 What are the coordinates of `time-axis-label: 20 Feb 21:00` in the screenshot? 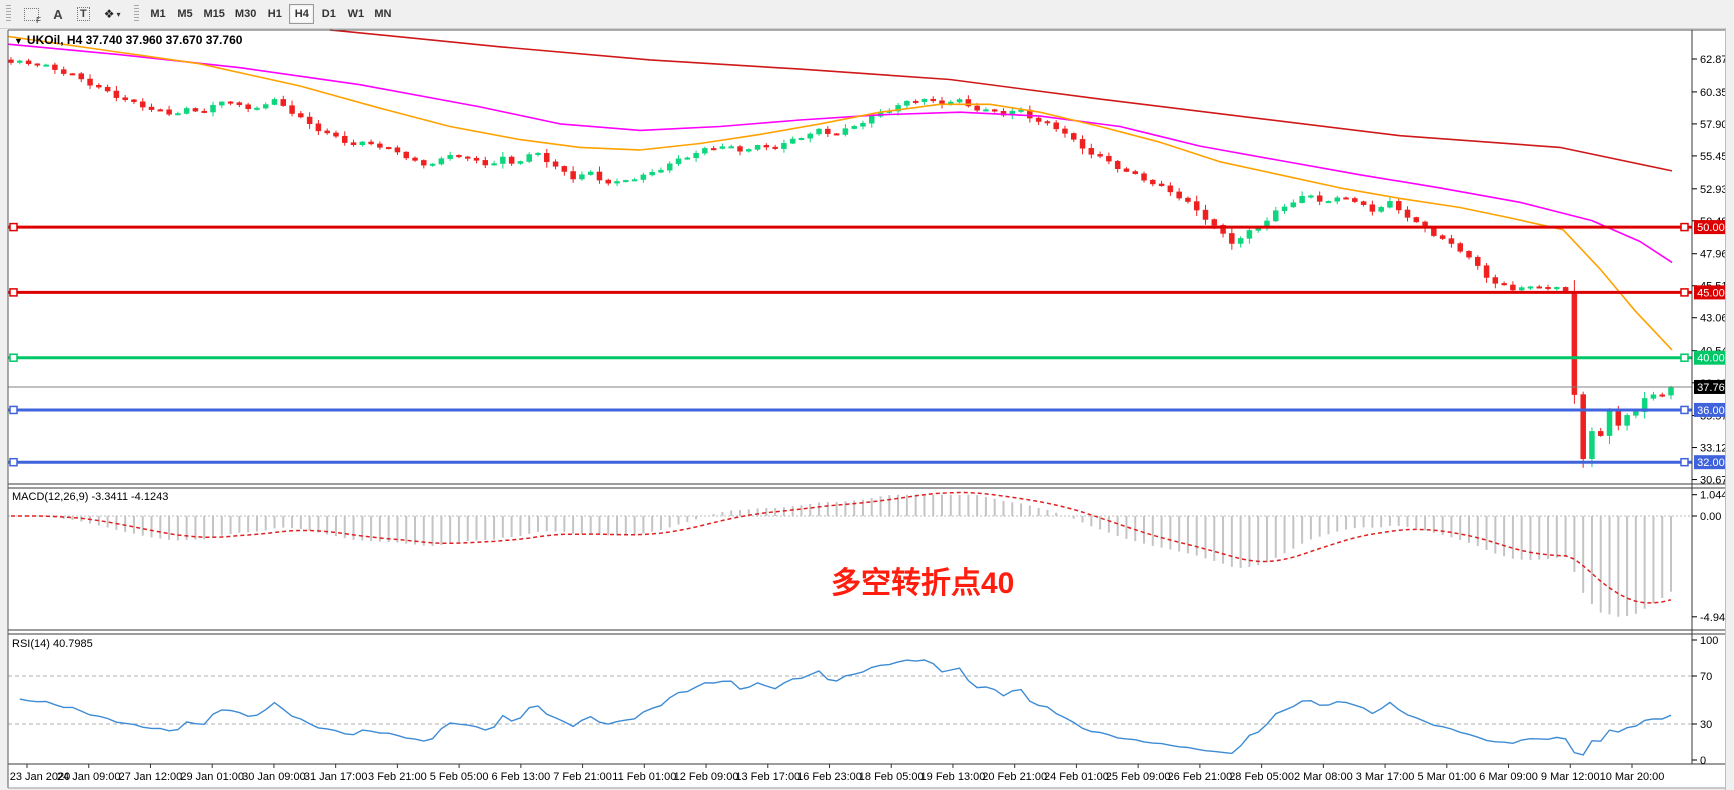 It's located at (1014, 777).